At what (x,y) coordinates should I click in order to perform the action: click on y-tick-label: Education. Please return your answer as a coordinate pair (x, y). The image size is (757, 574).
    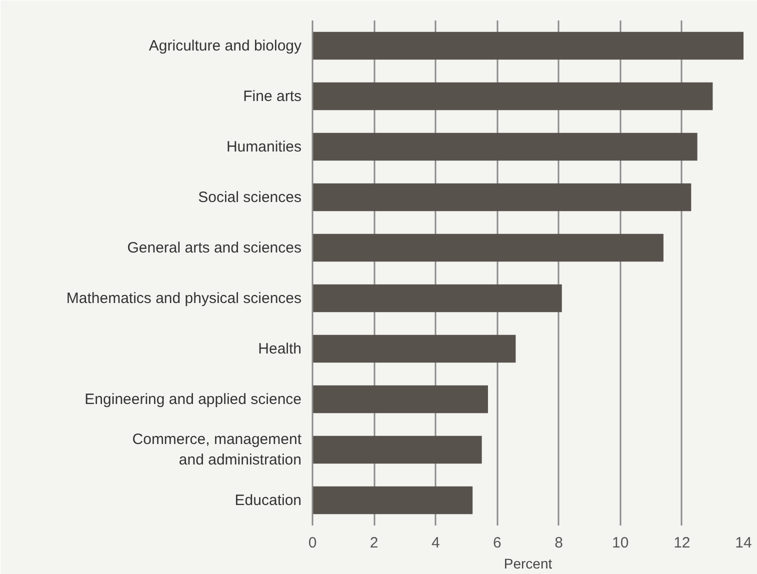
    Looking at the image, I should click on (268, 500).